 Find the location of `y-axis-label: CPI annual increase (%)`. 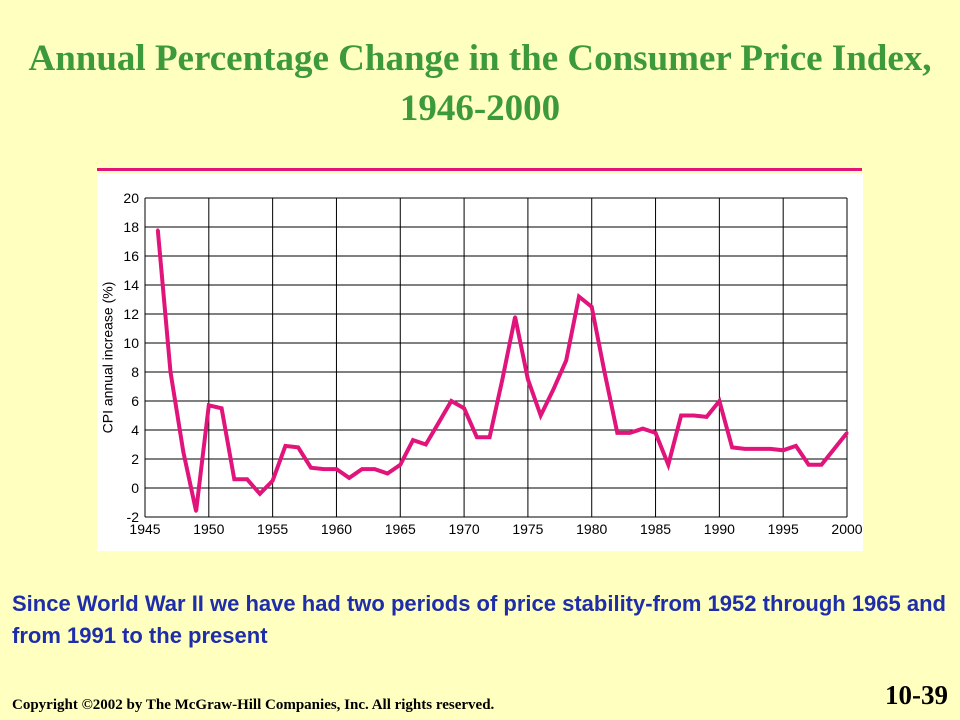

y-axis-label: CPI annual increase (%) is located at coordinates (108, 358).